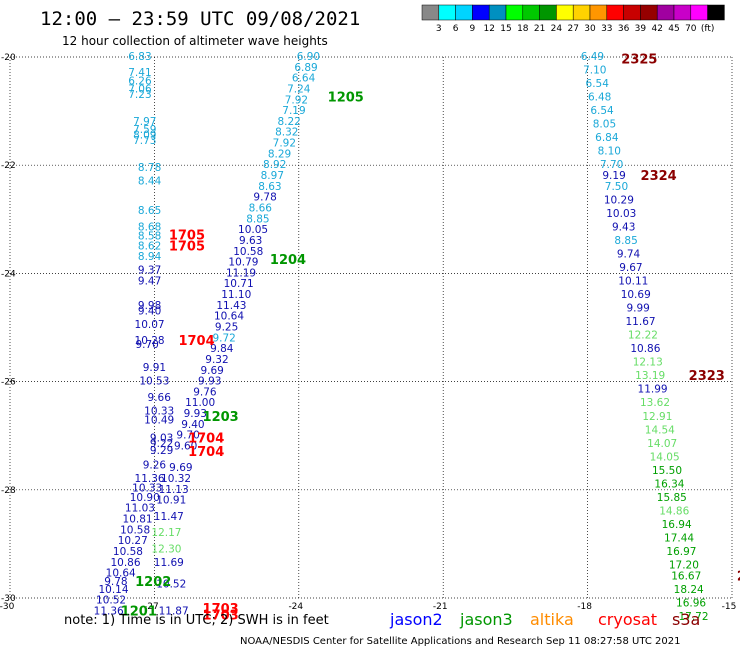 This screenshot has width=740, height=650. I want to click on wave-height-value: 10.79, so click(243, 263).